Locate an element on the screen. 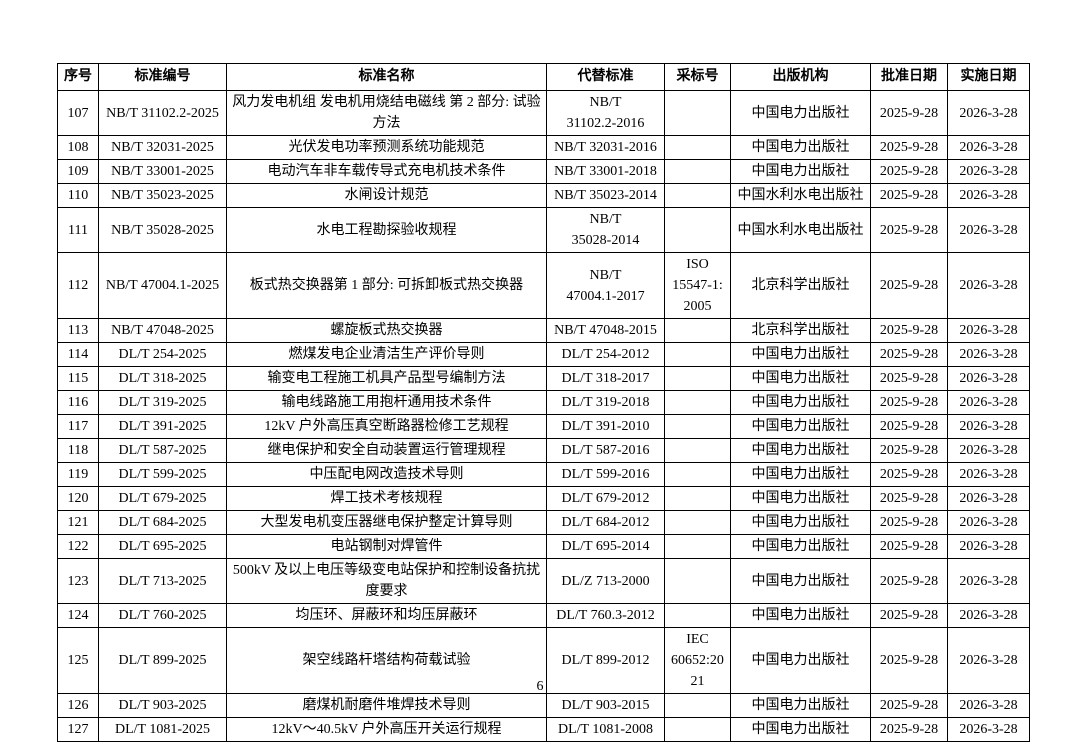 The height and width of the screenshot is (751, 1080). cell-serial-number: 112 is located at coordinates (78, 285).